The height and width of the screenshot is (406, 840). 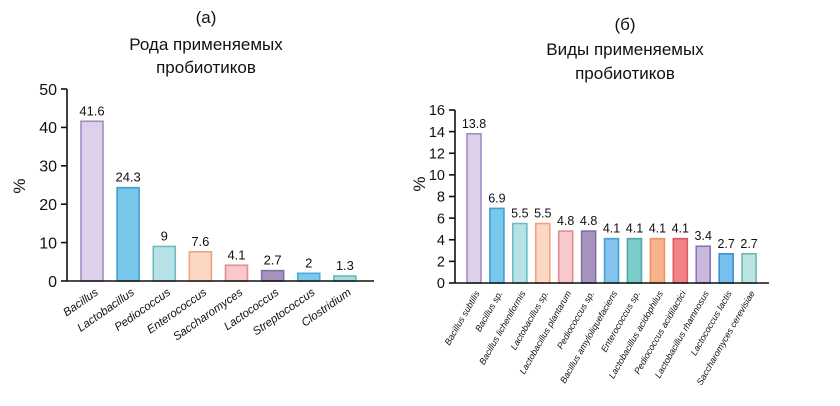 I want to click on chart1-y-tick-label: 16, so click(x=437, y=111).